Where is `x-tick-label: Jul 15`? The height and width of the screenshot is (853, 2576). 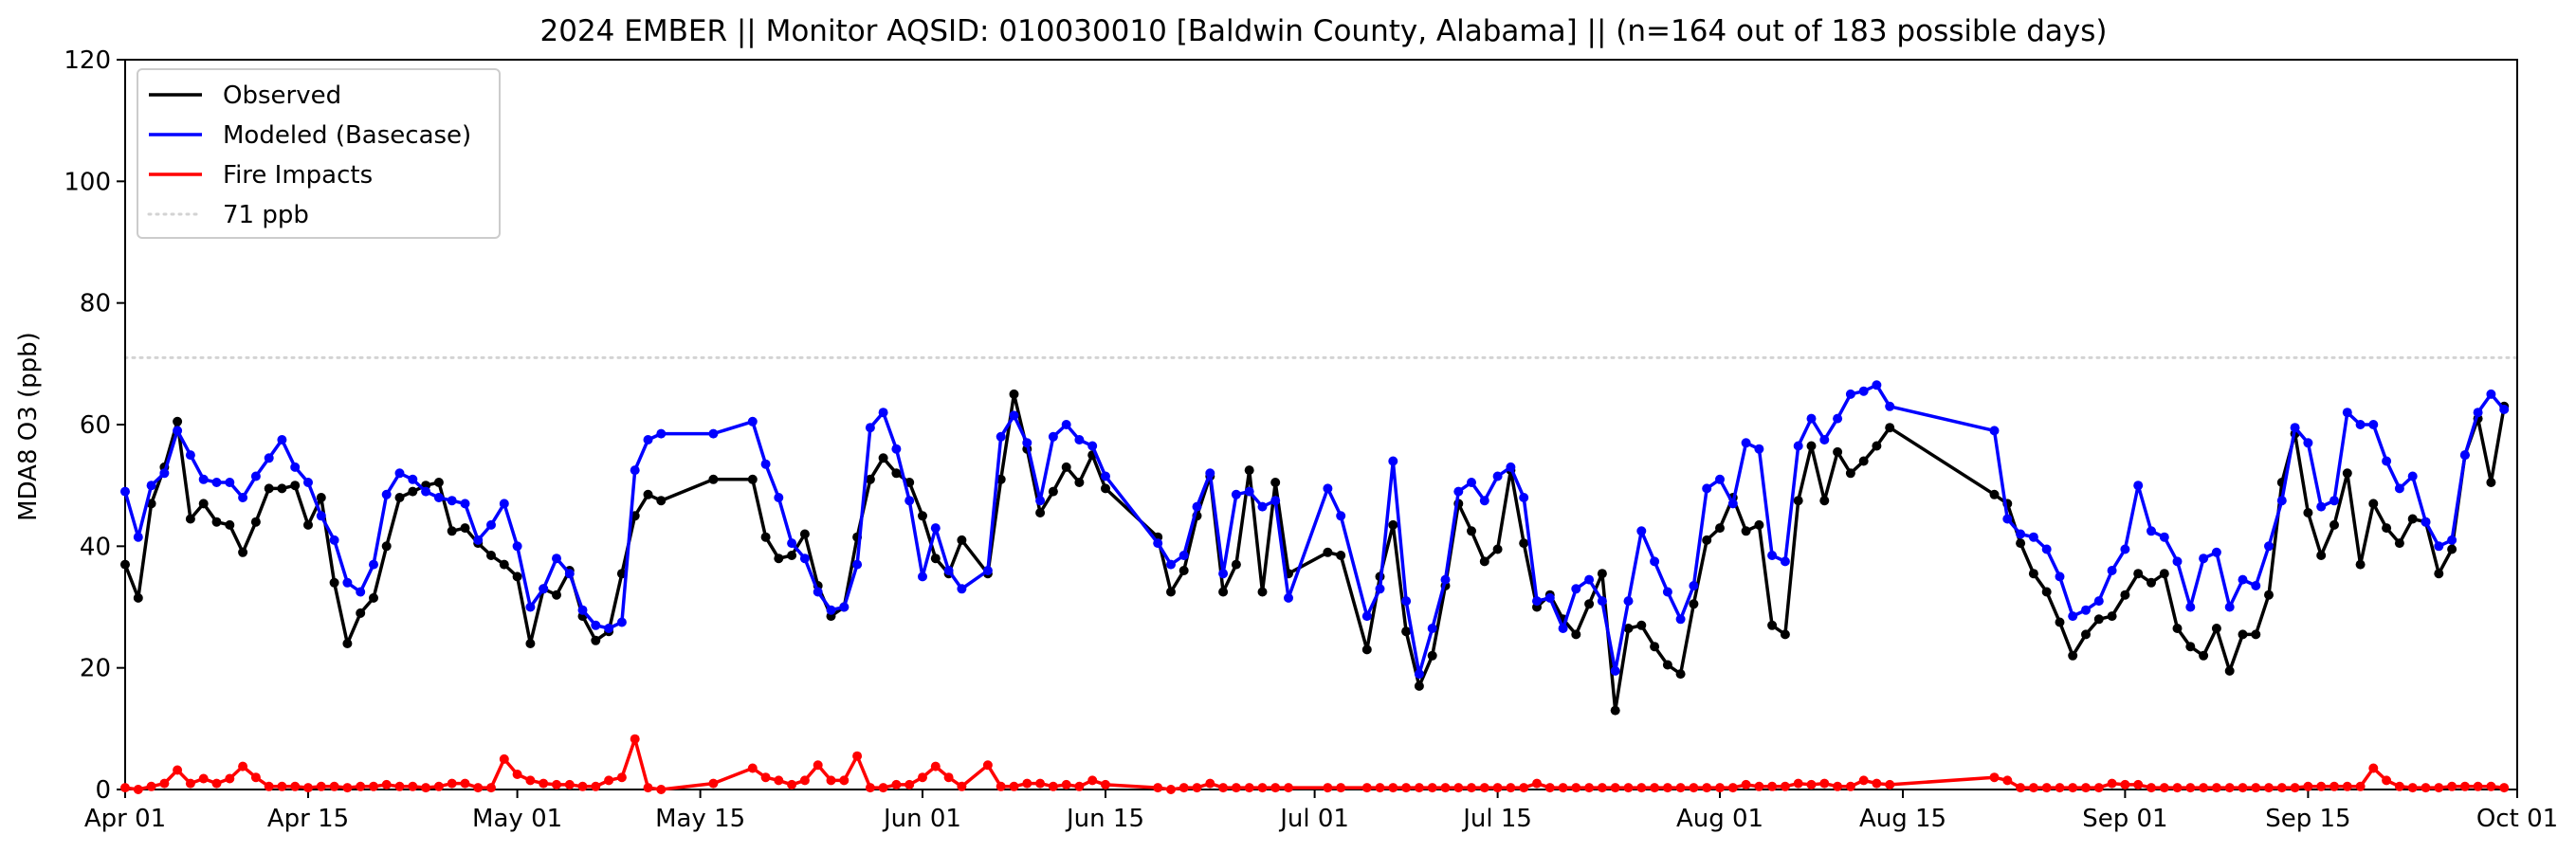
x-tick-label: Jul 15 is located at coordinates (1496, 819).